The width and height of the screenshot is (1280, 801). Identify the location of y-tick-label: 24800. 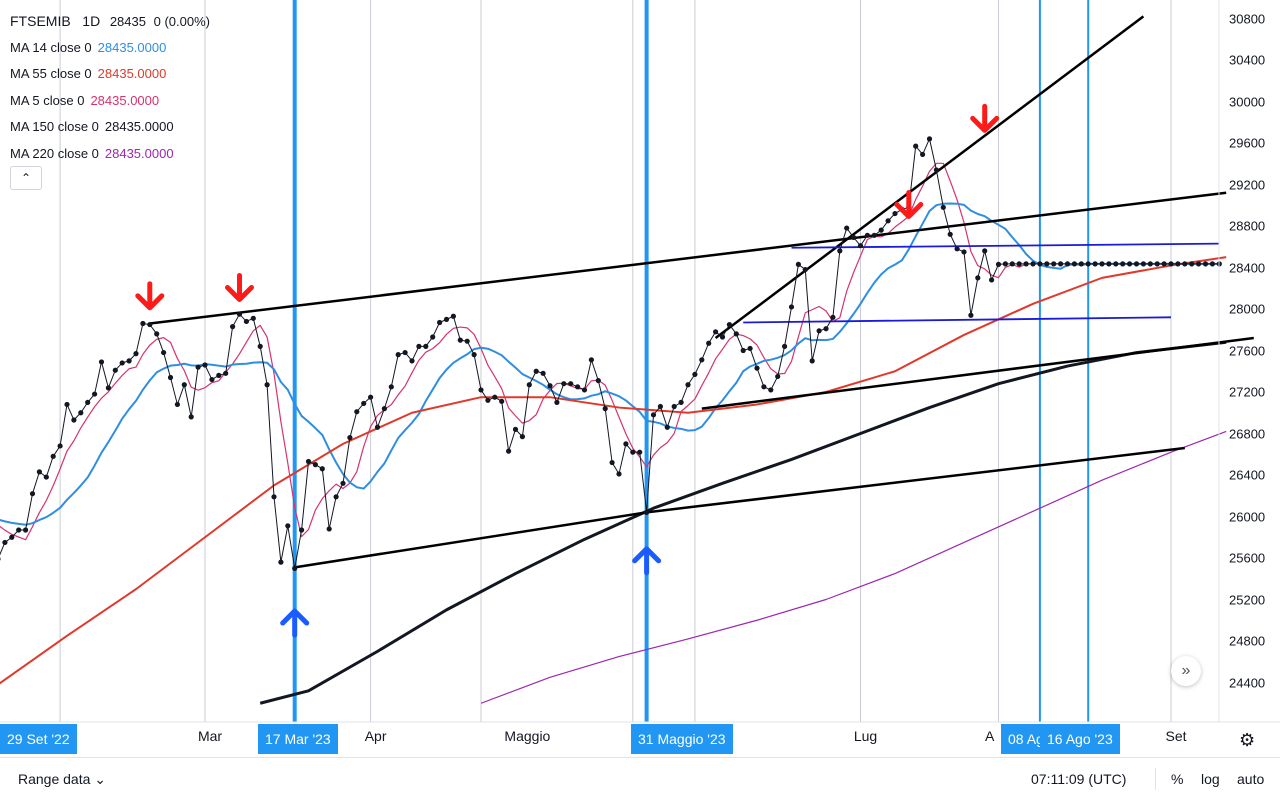
(1247, 641).